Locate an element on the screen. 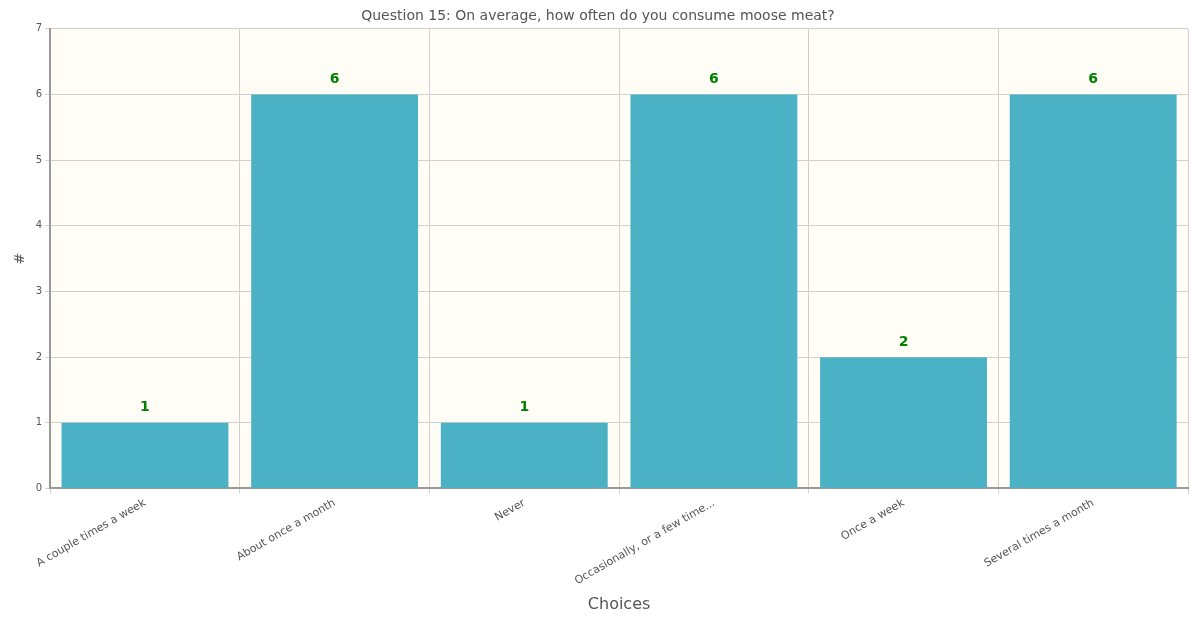 This screenshot has height=626, width=1202. y-tick-label: 5 is located at coordinates (39, 159).